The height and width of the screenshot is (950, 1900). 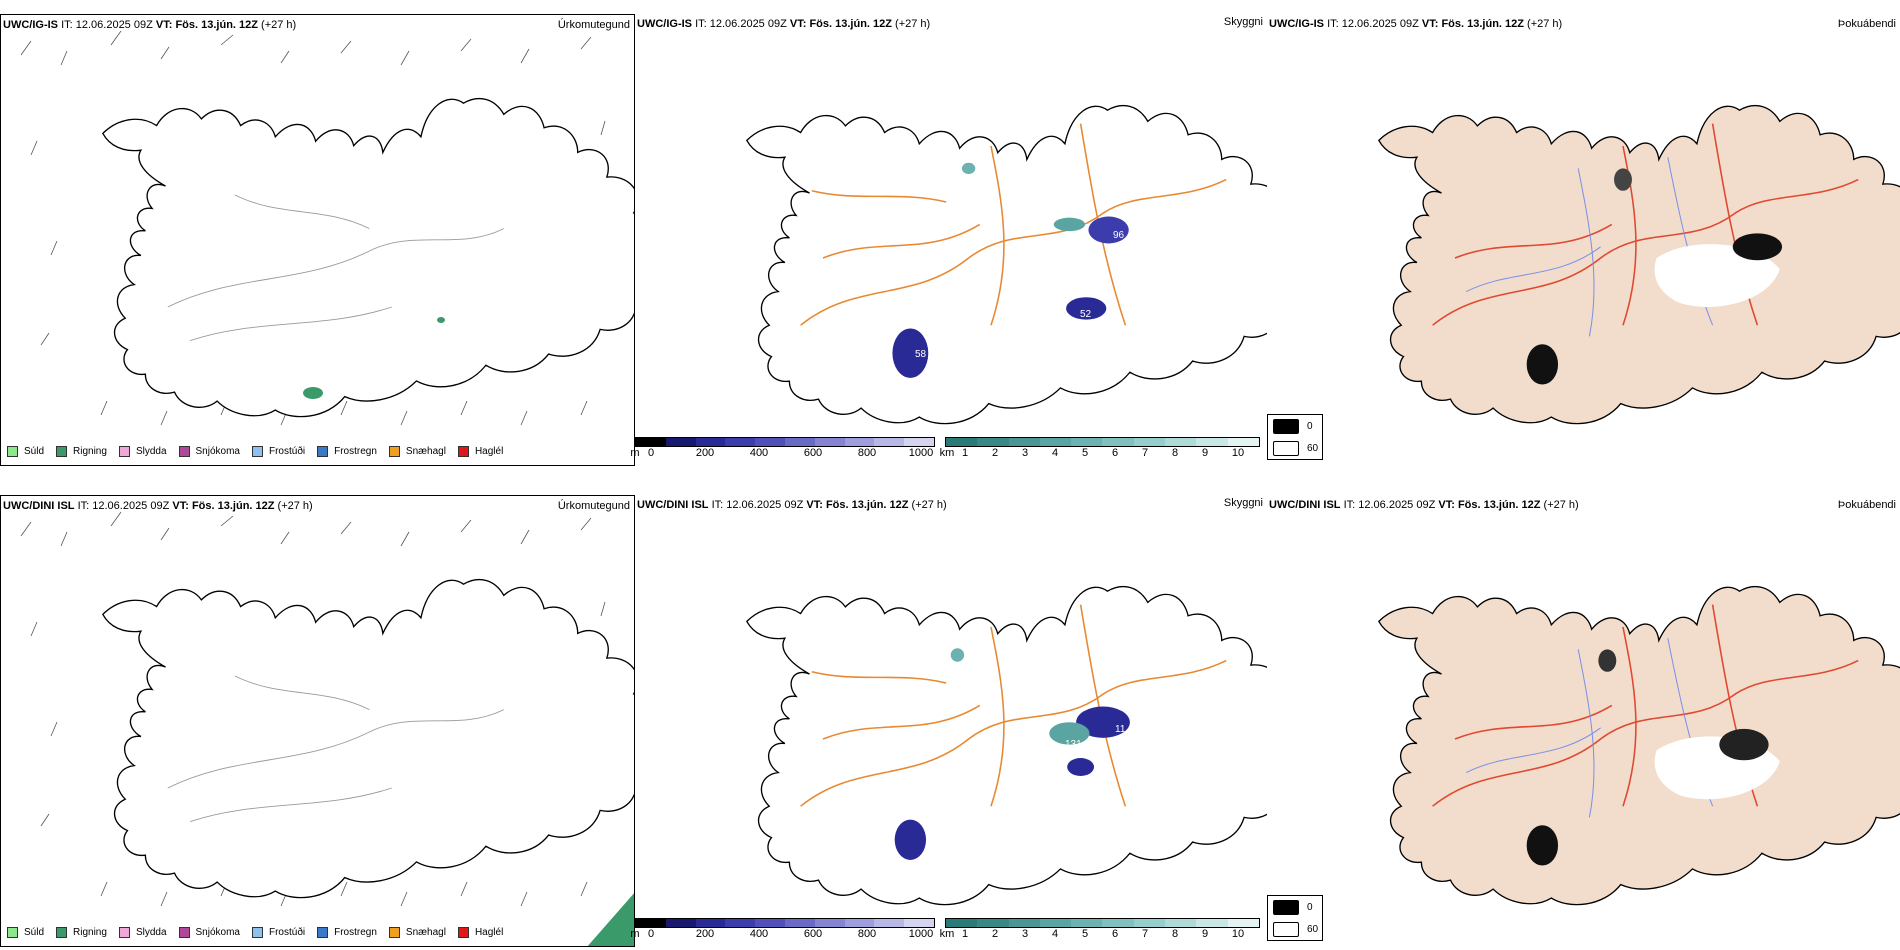 I want to click on cloud-value-labels: 58 48 52 96, so click(x=1019, y=309).